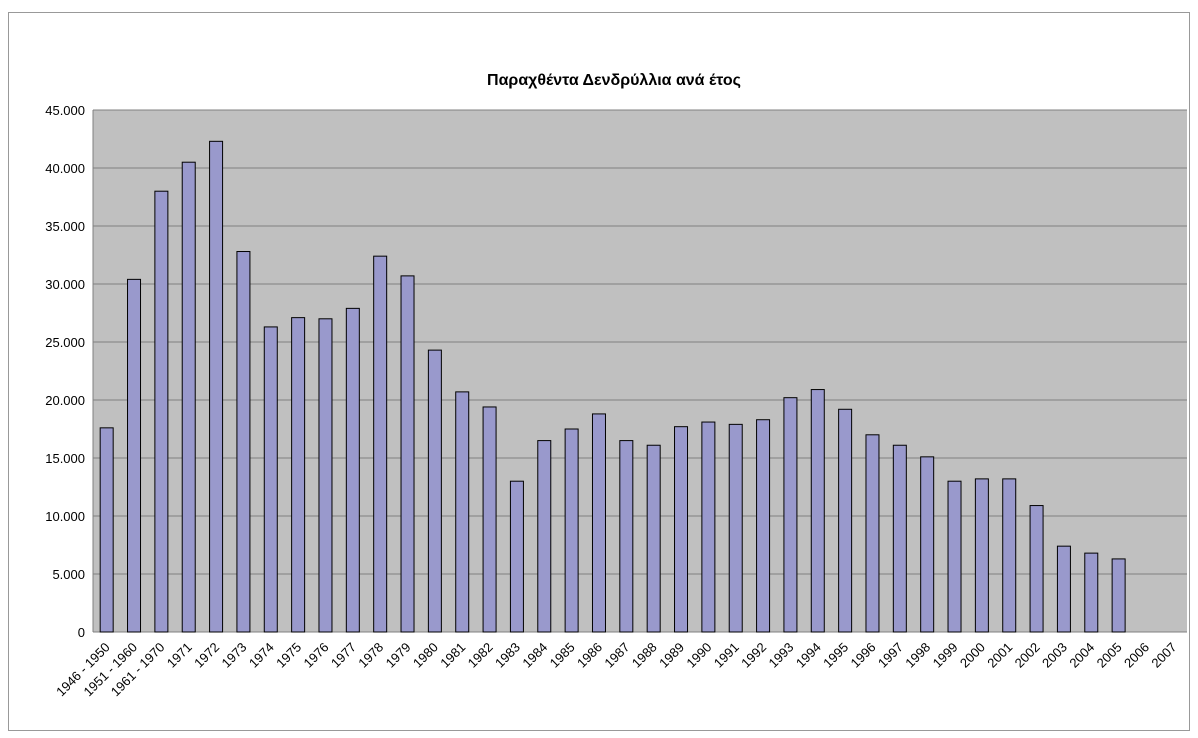 This screenshot has width=1198, height=738. I want to click on y-tick-label: 20.000, so click(65, 400).